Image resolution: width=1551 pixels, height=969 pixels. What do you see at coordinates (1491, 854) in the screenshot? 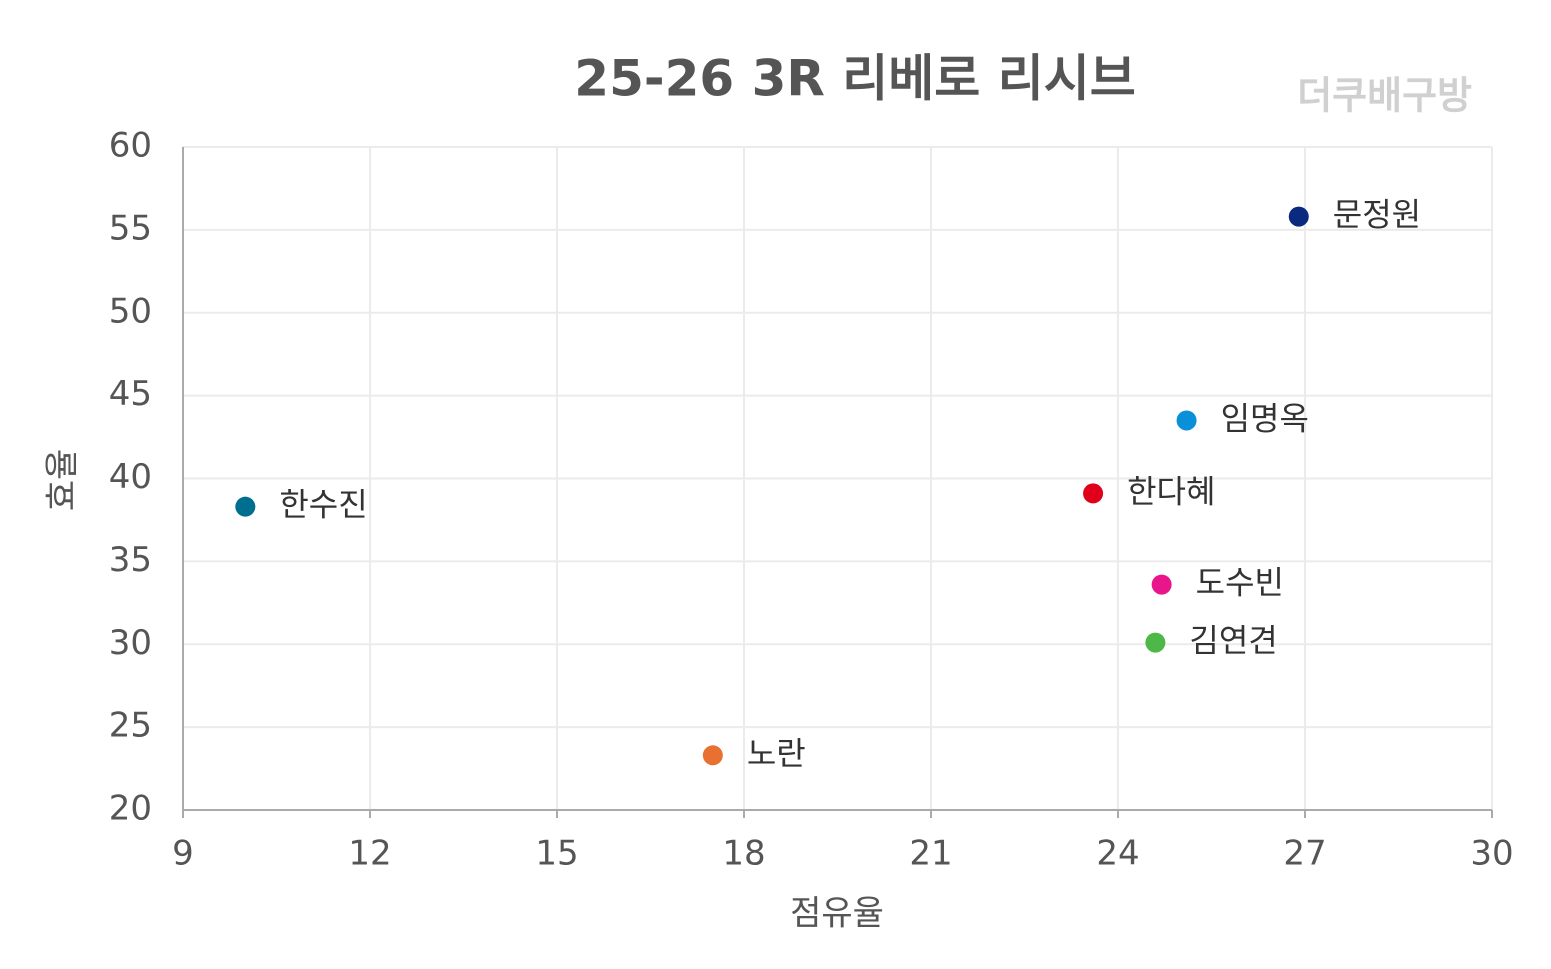
I see `x-tick-label: 30` at bounding box center [1491, 854].